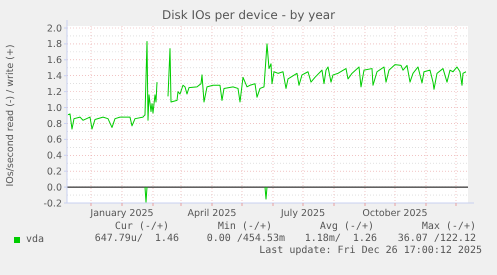 Image resolution: width=497 pixels, height=275 pixels. What do you see at coordinates (437, 238) in the screenshot?
I see `text: 36.07 /122.12` at bounding box center [437, 238].